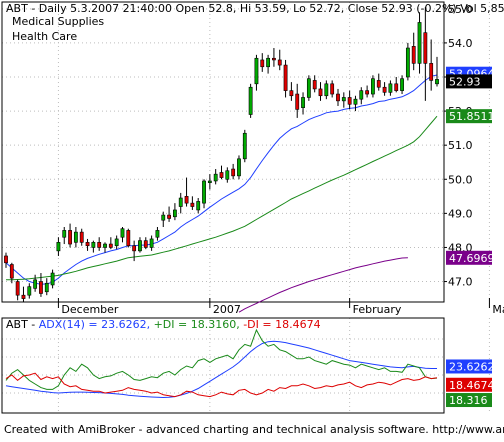  What do you see at coordinates (469, 400) in the screenshot?
I see `pdi-last-badge-box` at bounding box center [469, 400].